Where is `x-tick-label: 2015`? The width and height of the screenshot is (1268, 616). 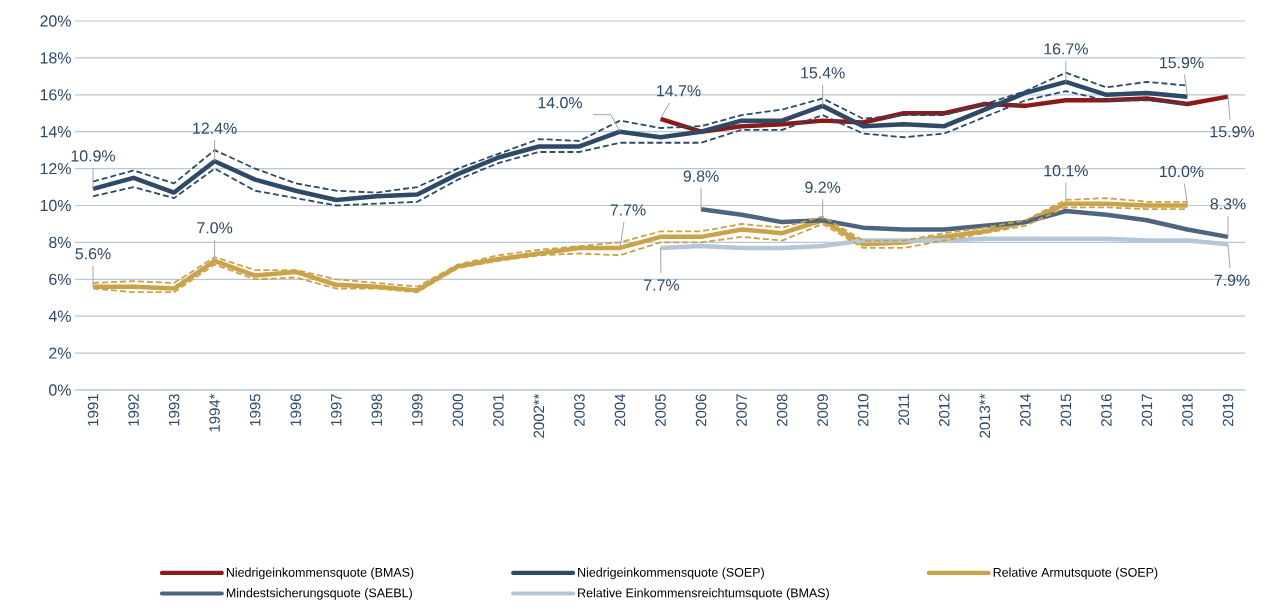
x-tick-label: 2015 is located at coordinates (1066, 410).